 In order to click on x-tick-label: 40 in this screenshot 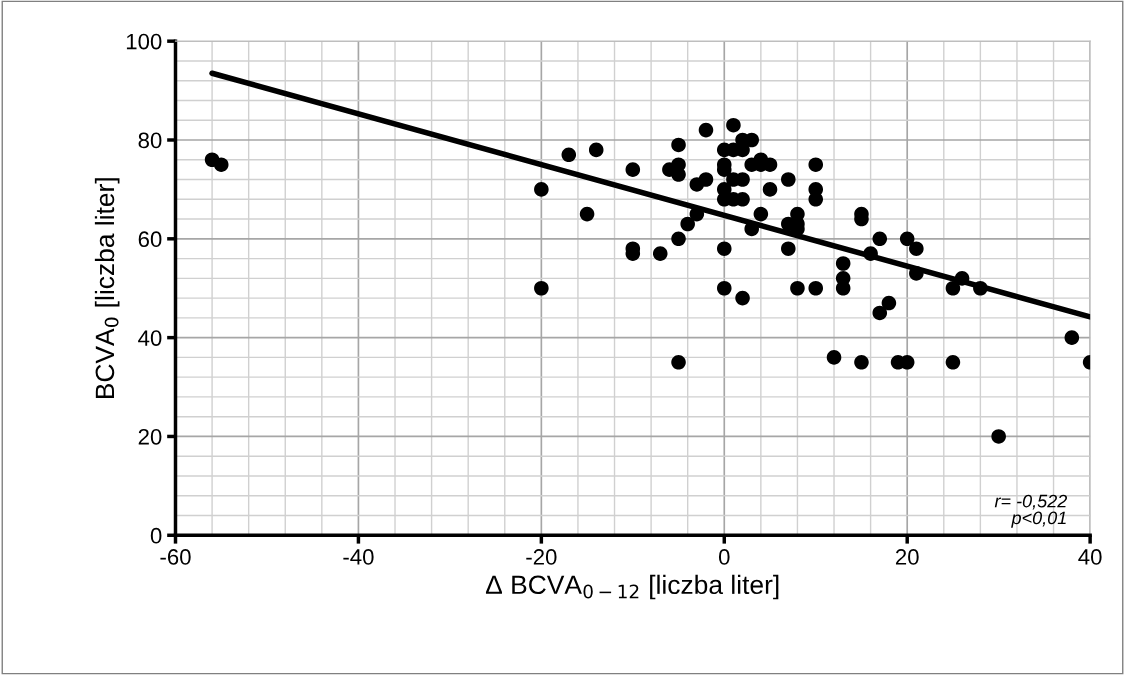, I will do `click(1090, 557)`.